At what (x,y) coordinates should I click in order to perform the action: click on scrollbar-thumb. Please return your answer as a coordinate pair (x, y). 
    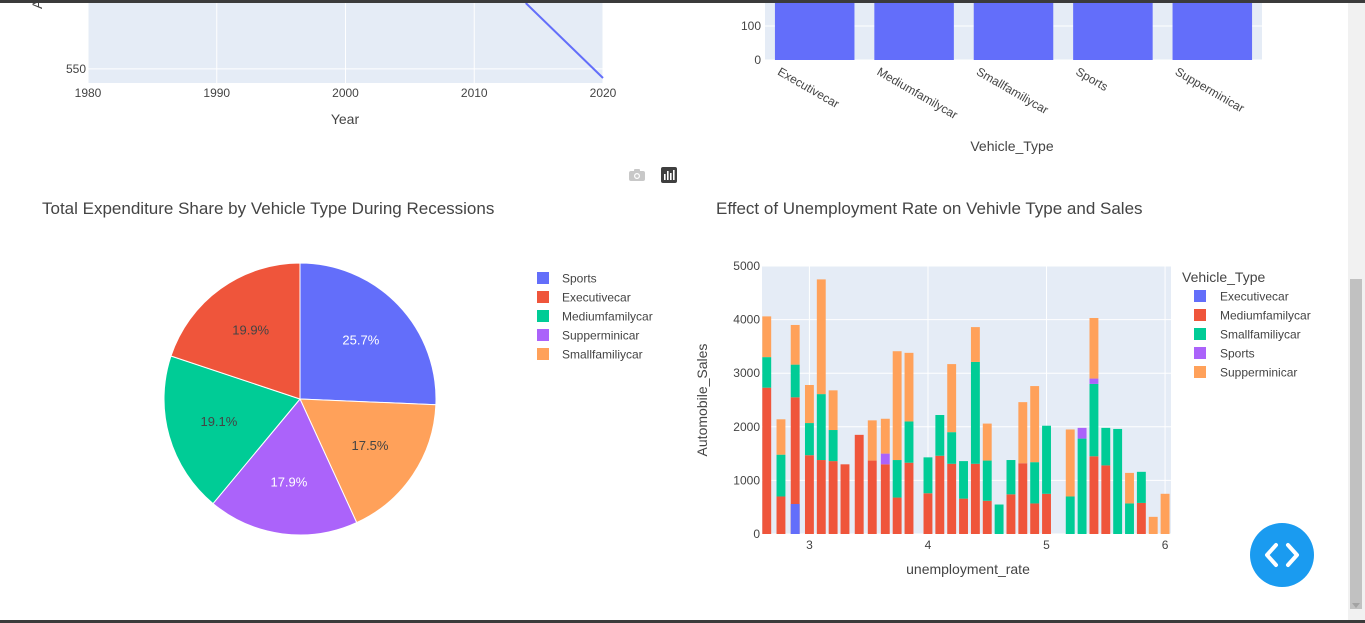
    Looking at the image, I should click on (1356, 444).